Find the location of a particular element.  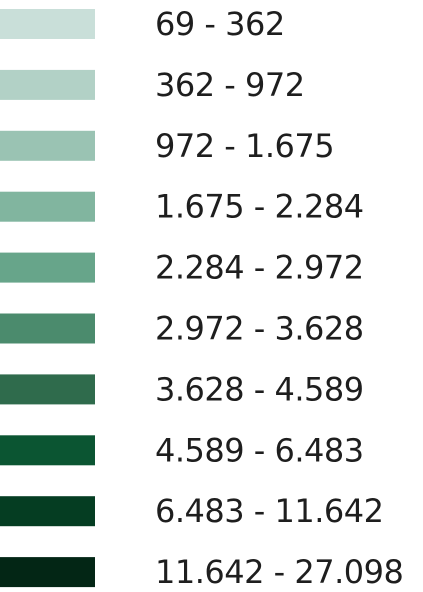

legend-label: 6.483 - 11.642 is located at coordinates (269, 511).